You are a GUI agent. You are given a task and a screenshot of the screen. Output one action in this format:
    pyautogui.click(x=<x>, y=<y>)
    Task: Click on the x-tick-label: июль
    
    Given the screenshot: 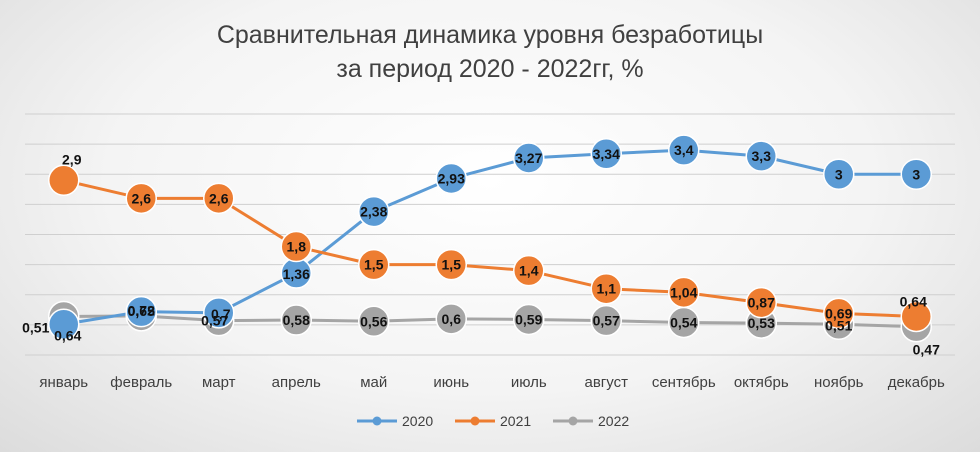 What is the action you would take?
    pyautogui.click(x=529, y=382)
    